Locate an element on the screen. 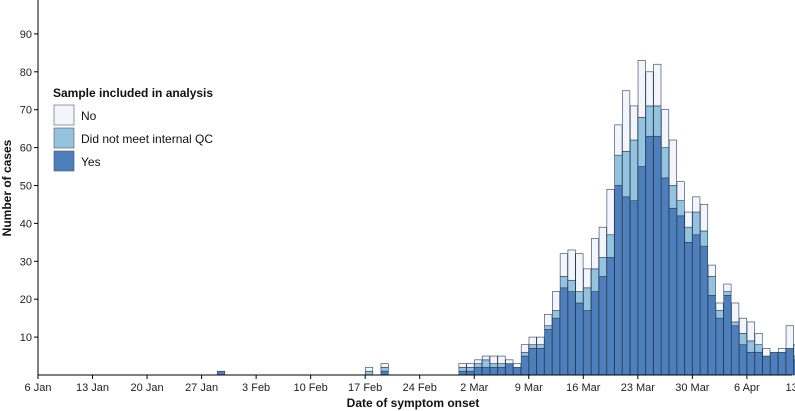  x-tick-label: 23 Mar is located at coordinates (638, 388).